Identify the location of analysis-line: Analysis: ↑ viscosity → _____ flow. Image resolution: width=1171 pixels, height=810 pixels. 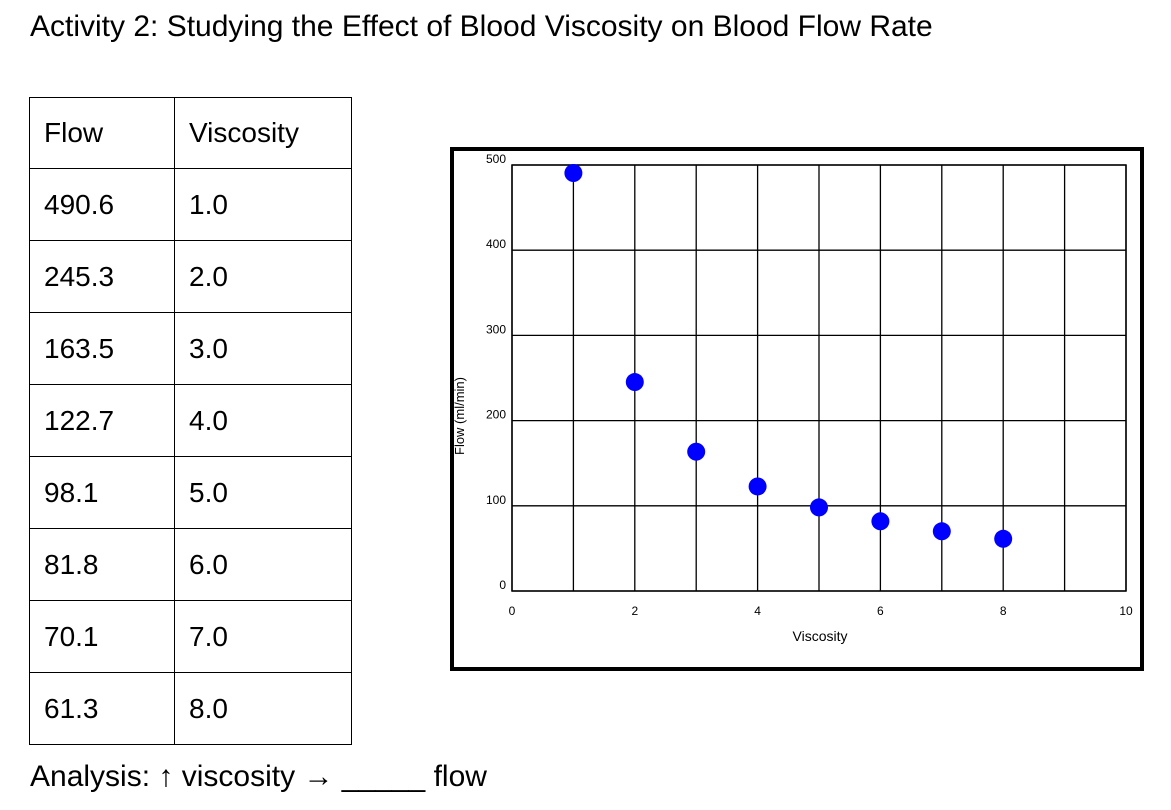
(258, 777).